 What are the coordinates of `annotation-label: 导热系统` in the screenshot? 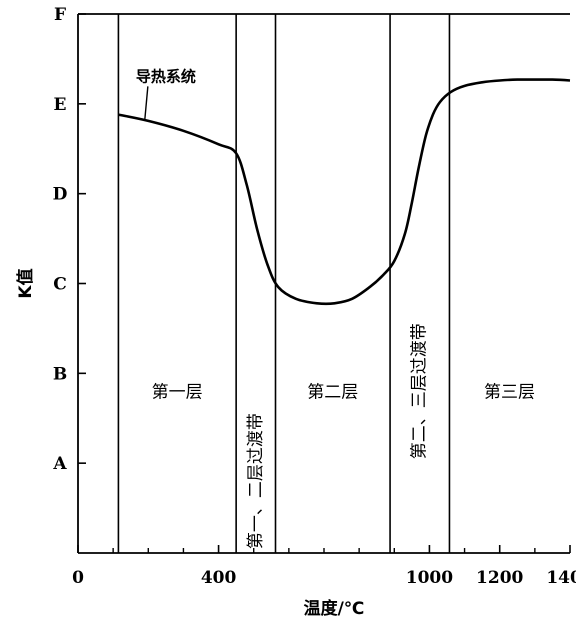 It's located at (166, 76).